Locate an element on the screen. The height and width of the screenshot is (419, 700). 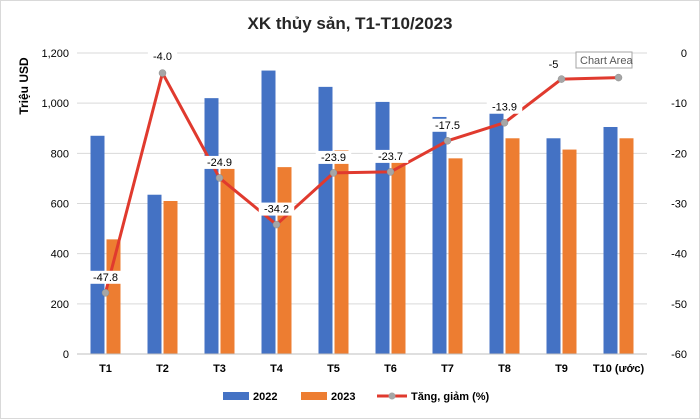
data-label: -17.5 is located at coordinates (447, 126).